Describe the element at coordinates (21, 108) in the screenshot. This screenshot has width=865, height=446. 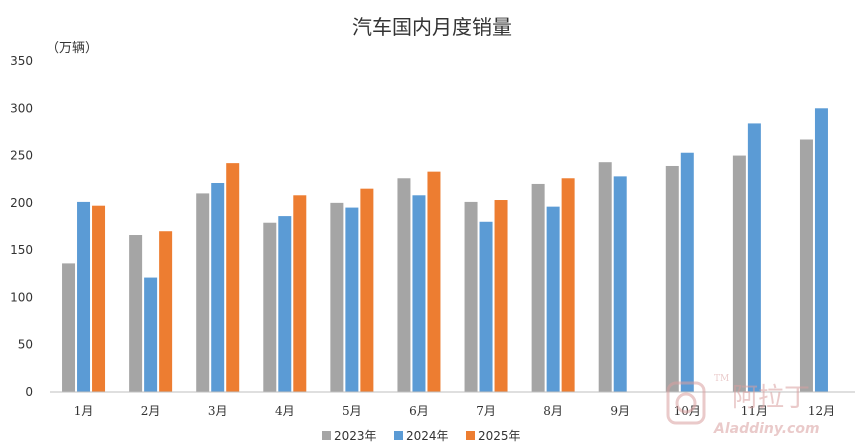
I see `y-tick-label: 300` at that location.